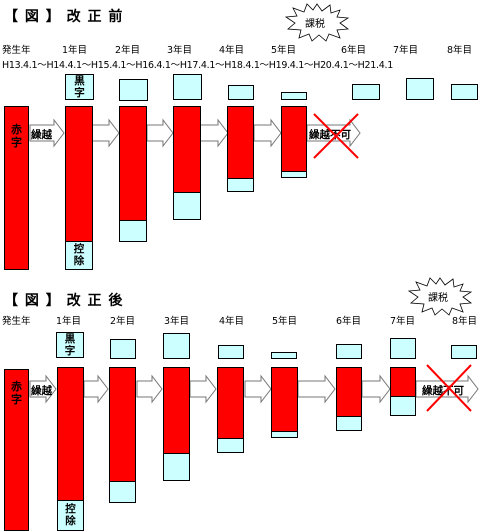 The image size is (479, 531). What do you see at coordinates (349, 423) in the screenshot?
I see `after-deduct-y6` at bounding box center [349, 423].